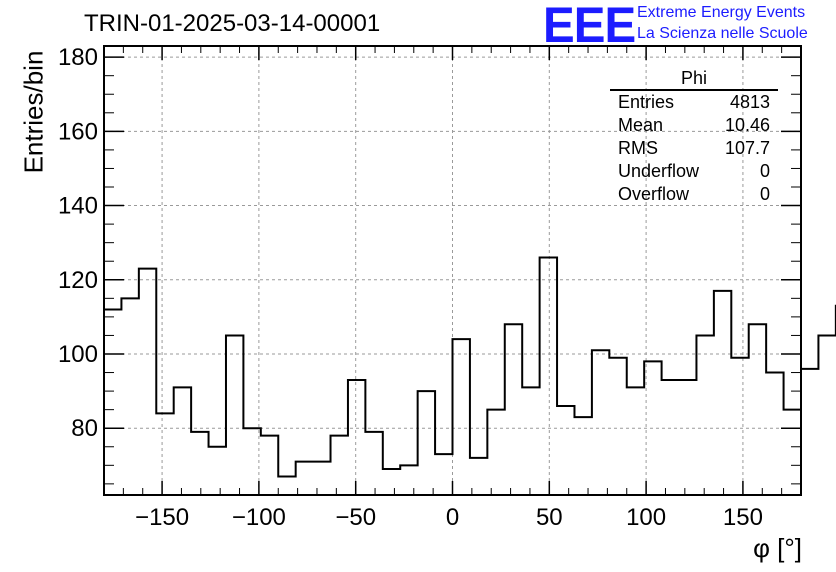 This screenshot has width=836, height=572. Describe the element at coordinates (589, 26) in the screenshot. I see `eee-logo: EEE` at that location.